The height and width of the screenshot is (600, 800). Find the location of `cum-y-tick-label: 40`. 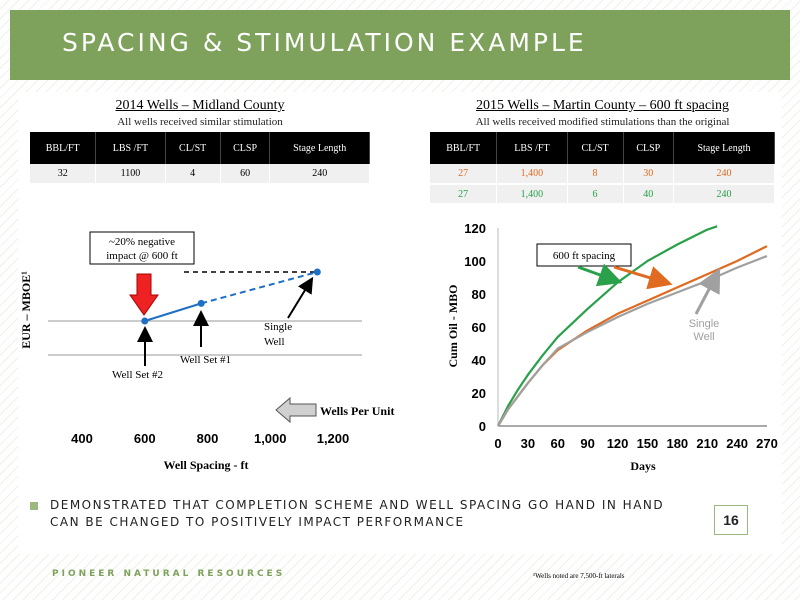

cum-y-tick-label: 40 is located at coordinates (479, 360).